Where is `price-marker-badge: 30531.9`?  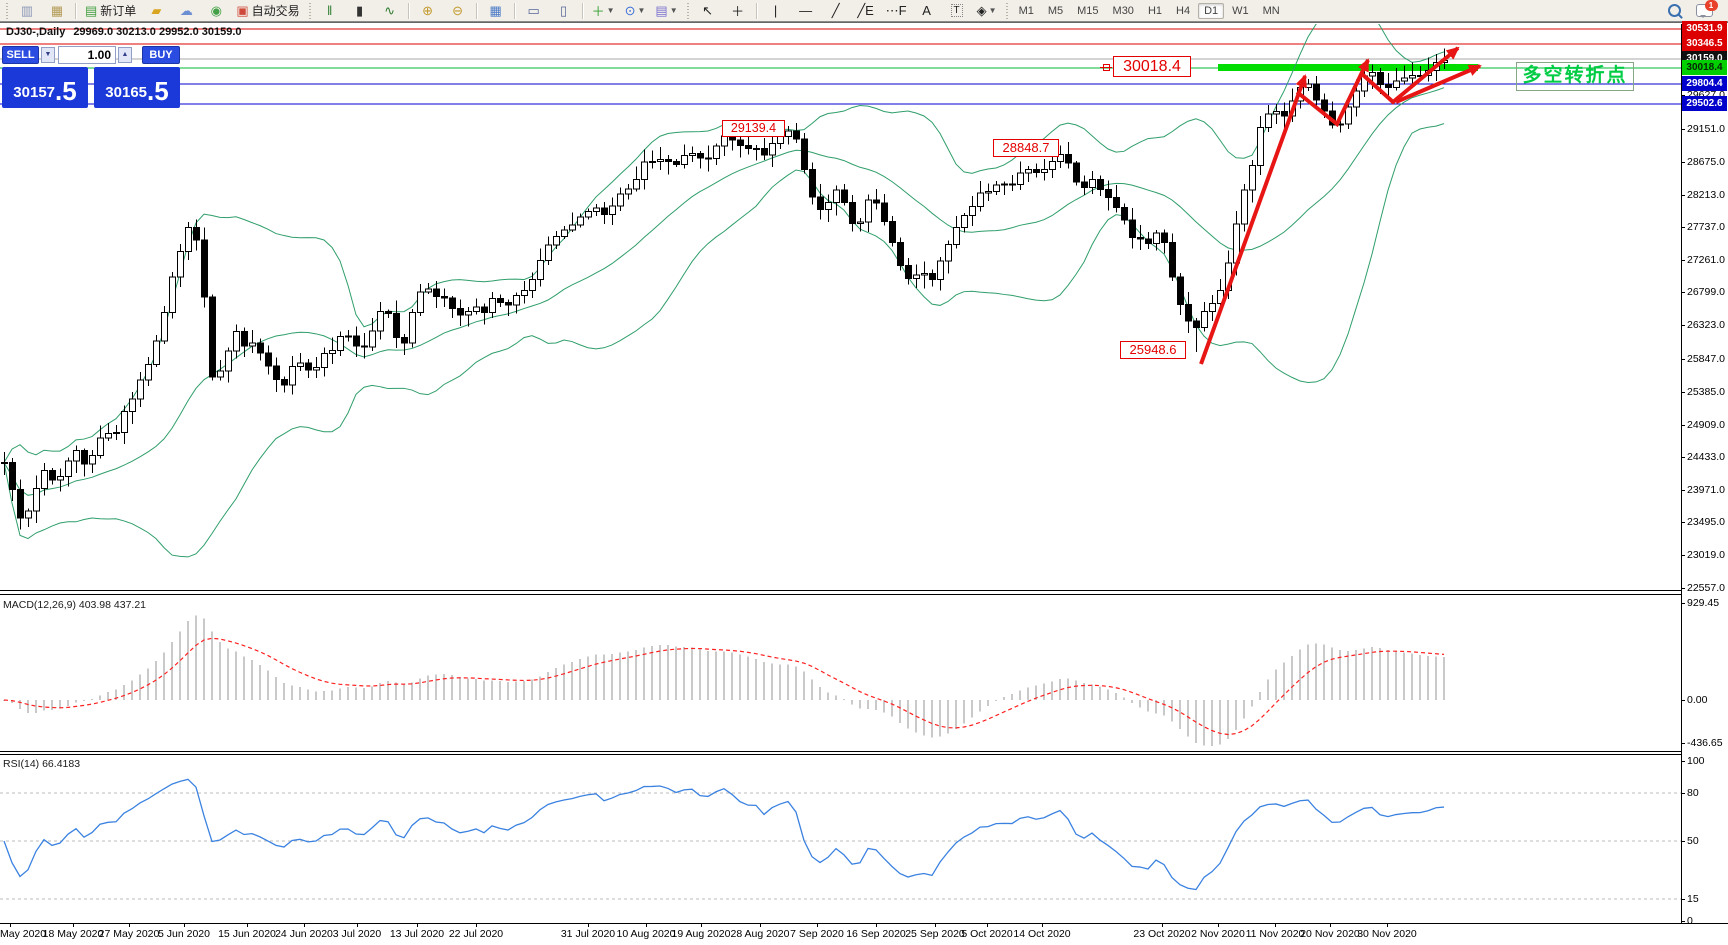
price-marker-badge: 30531.9 is located at coordinates (1704, 28).